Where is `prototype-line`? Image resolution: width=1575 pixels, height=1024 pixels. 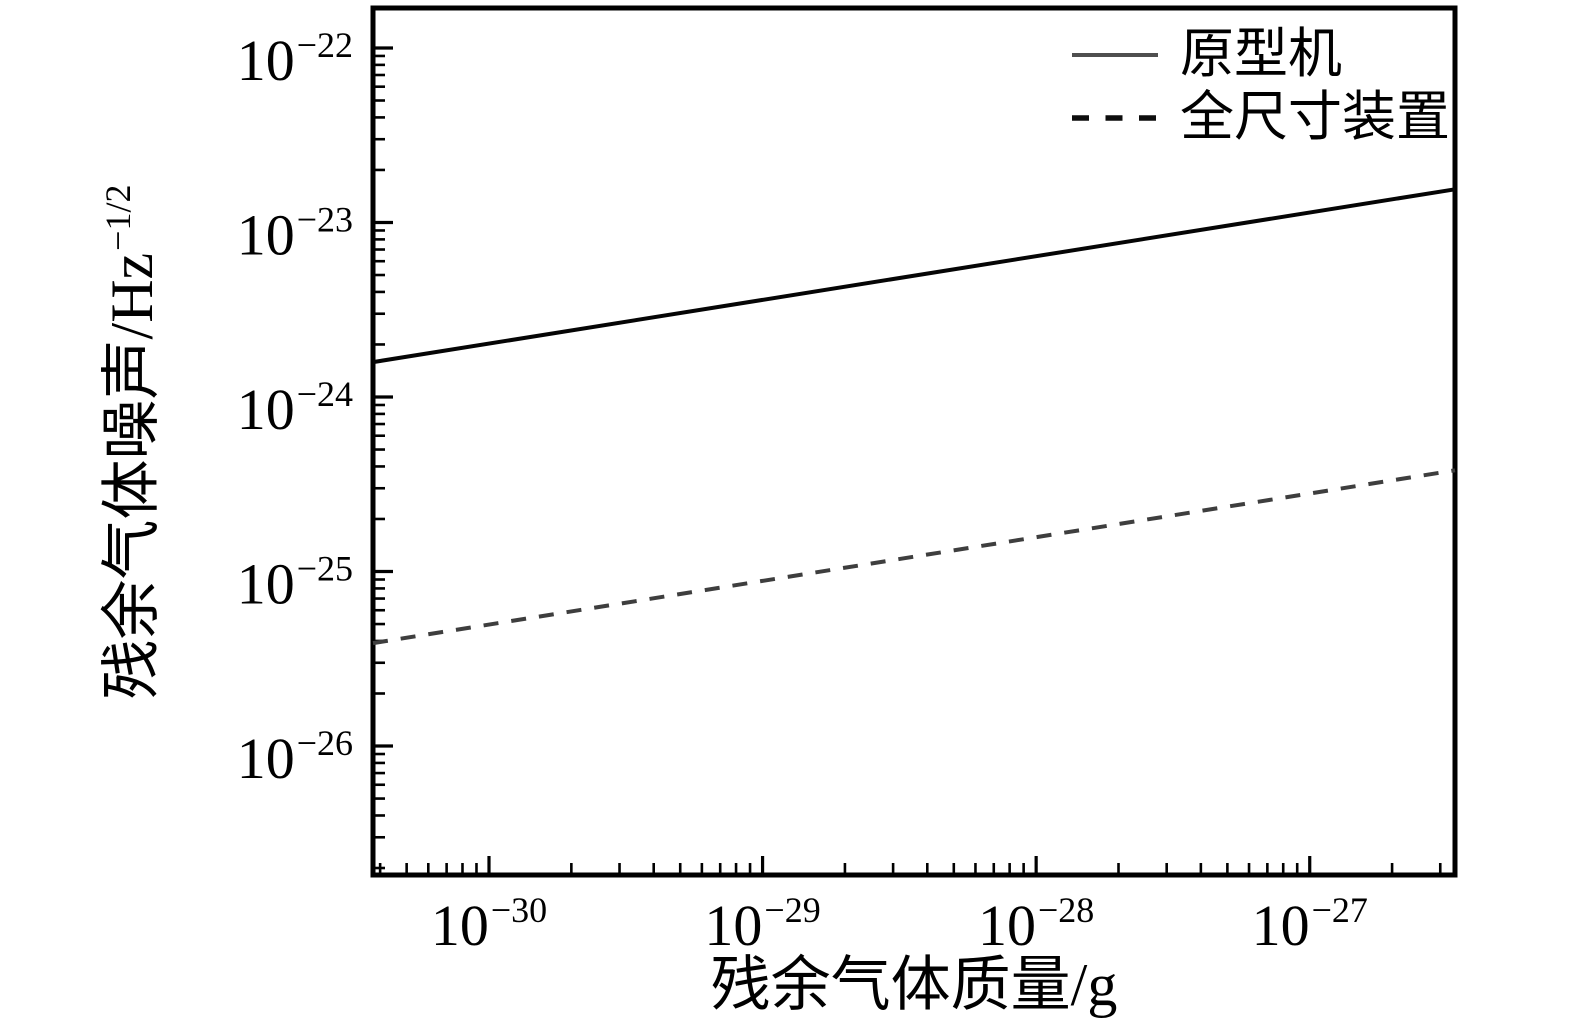
prototype-line is located at coordinates (914, 276).